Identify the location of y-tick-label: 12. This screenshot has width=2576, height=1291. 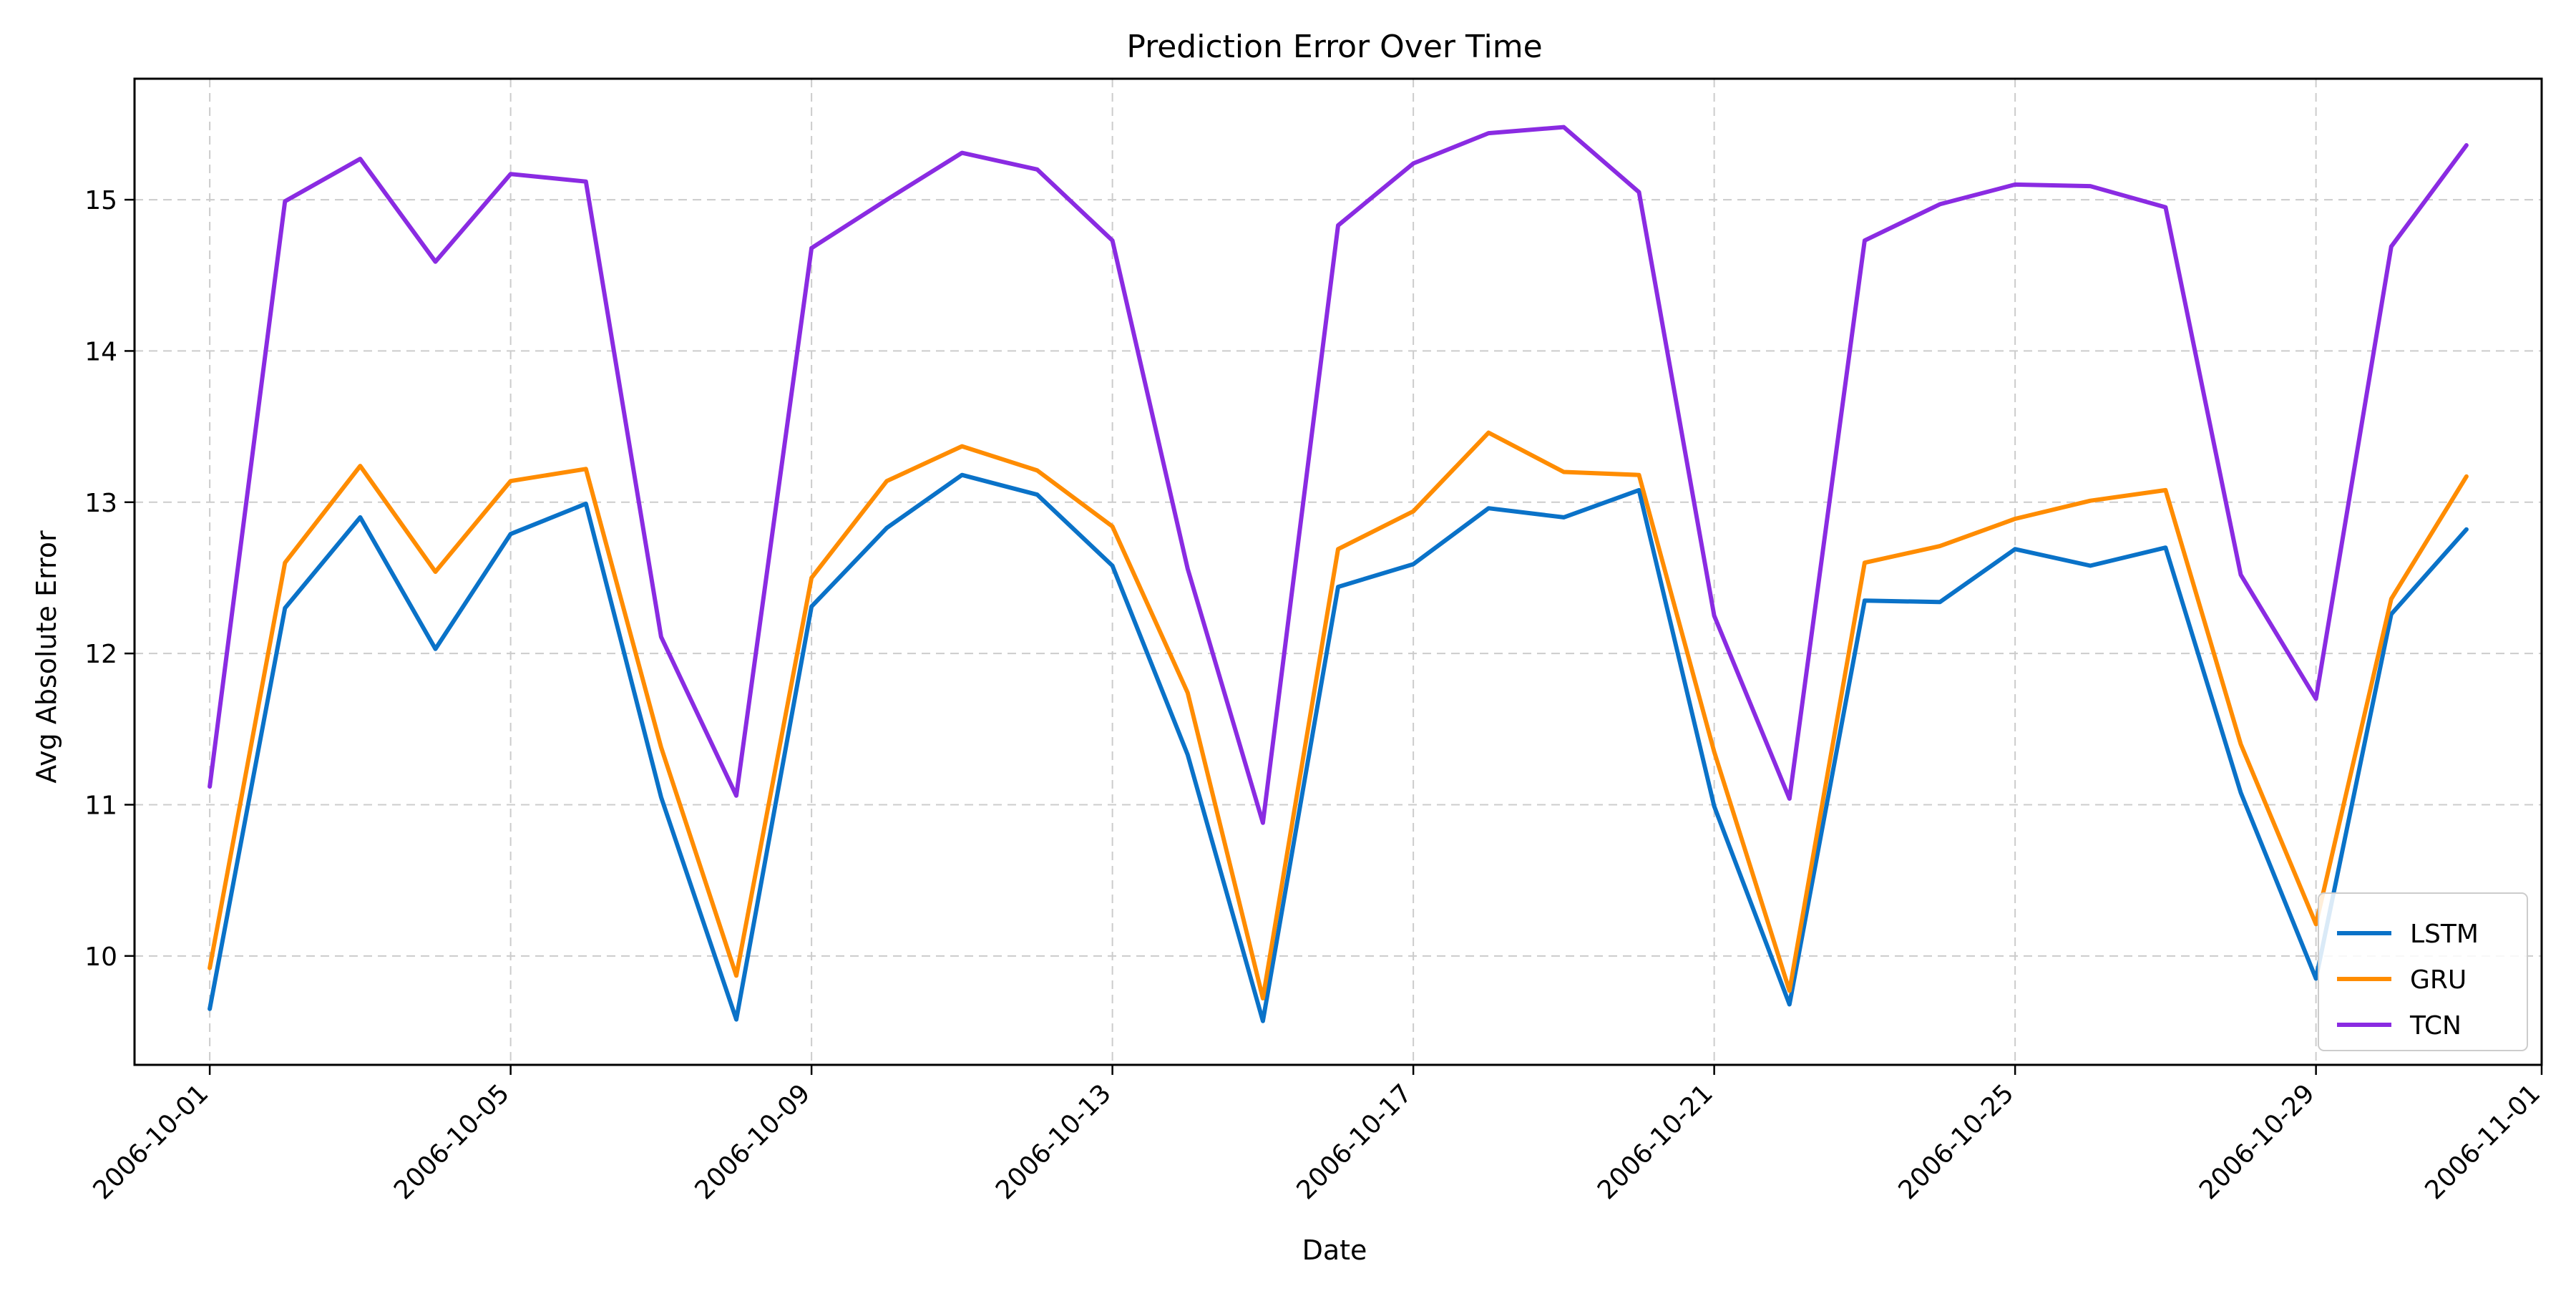
(100, 654).